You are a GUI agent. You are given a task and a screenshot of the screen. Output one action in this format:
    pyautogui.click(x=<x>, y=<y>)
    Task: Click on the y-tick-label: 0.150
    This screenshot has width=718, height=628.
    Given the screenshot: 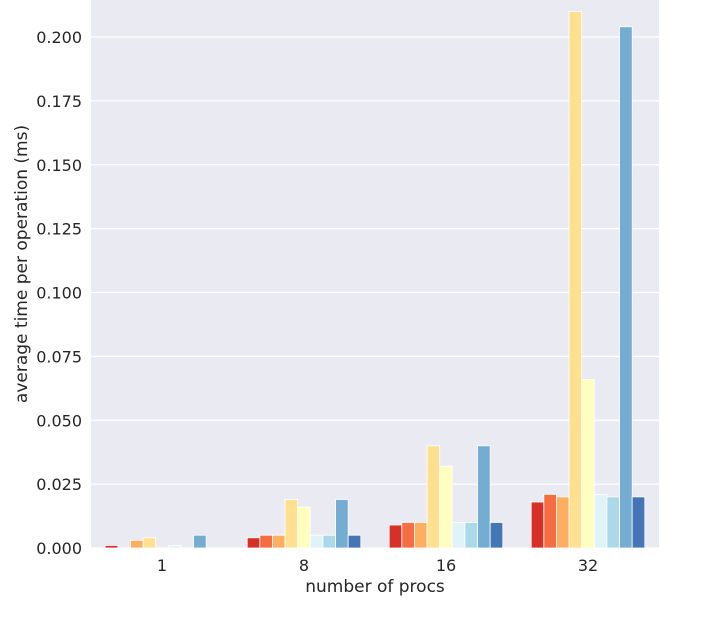 What is the action you would take?
    pyautogui.click(x=59, y=165)
    